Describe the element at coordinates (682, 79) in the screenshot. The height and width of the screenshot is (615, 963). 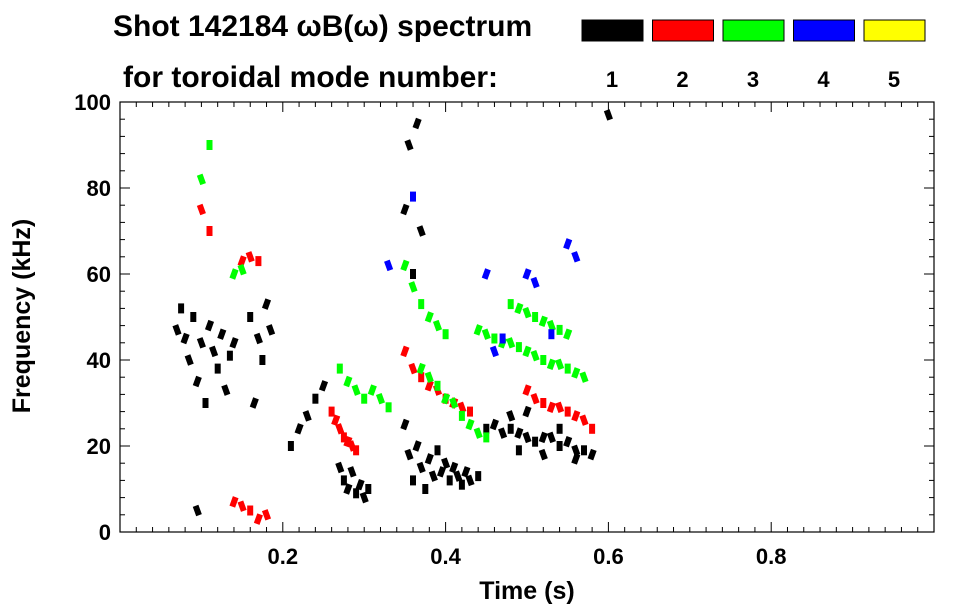
I see `legend-label-mode-2: 2` at that location.